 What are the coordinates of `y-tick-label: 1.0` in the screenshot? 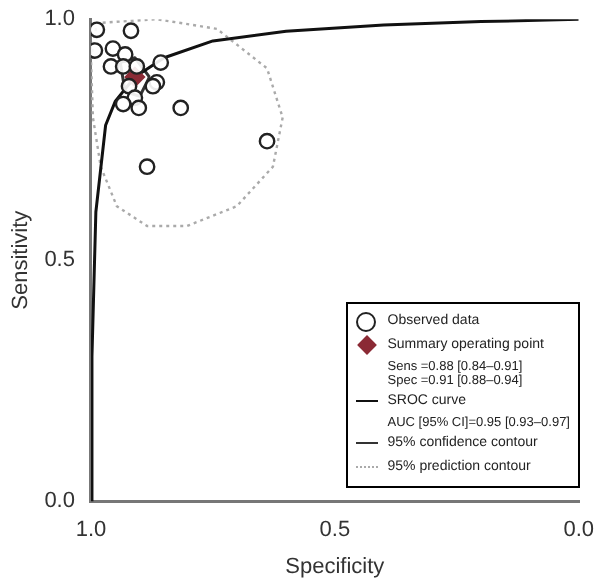 It's located at (59, 19).